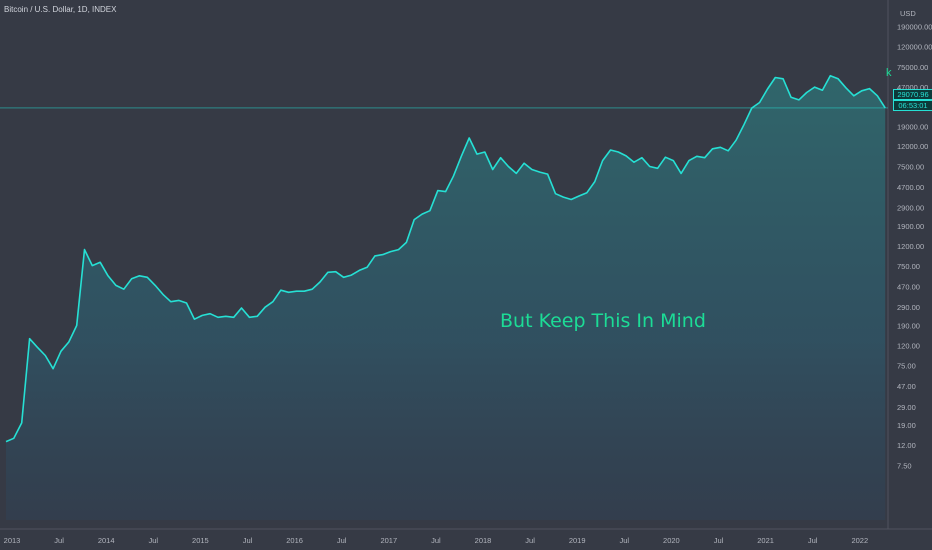 Image resolution: width=932 pixels, height=550 pixels. What do you see at coordinates (906, 445) in the screenshot?
I see `y-tick-label: 12.00` at bounding box center [906, 445].